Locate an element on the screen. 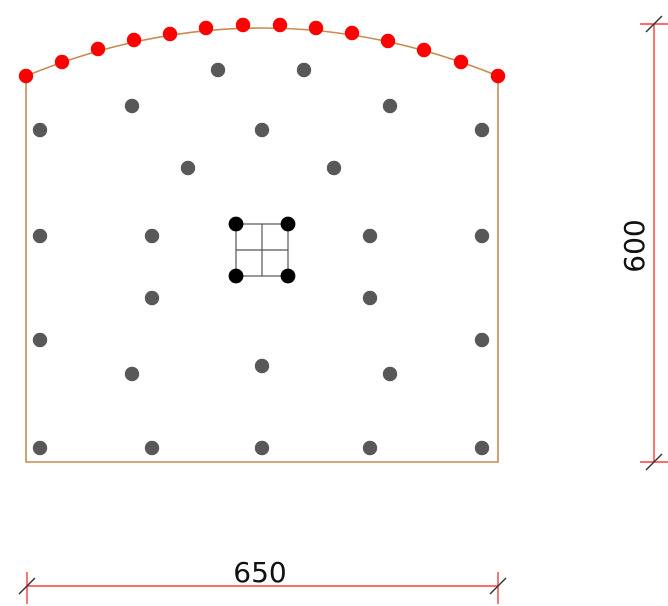 The width and height of the screenshot is (668, 606). height-tick-top is located at coordinates (654, 24).